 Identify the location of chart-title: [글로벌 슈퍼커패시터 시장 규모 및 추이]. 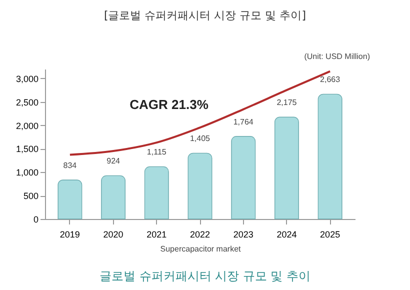
(205, 15).